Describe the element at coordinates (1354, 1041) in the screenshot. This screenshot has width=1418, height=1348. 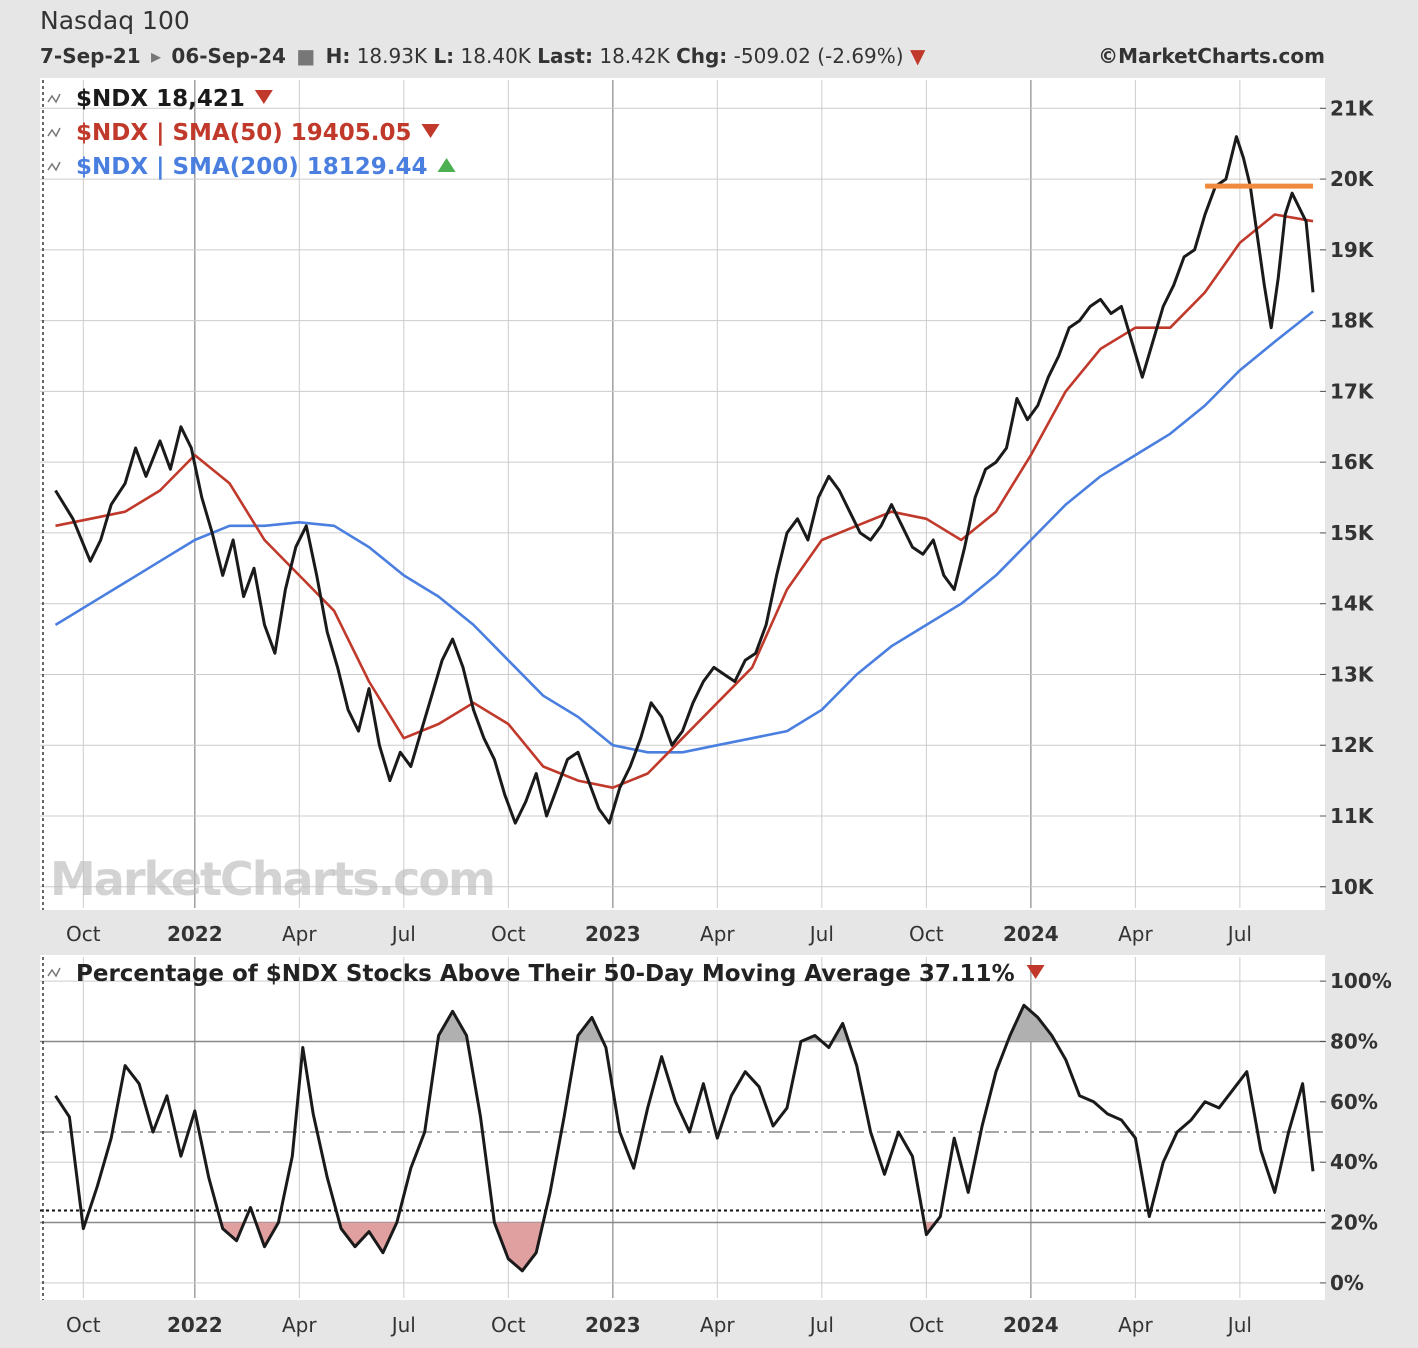
I see `y-tick-label: 80%` at that location.